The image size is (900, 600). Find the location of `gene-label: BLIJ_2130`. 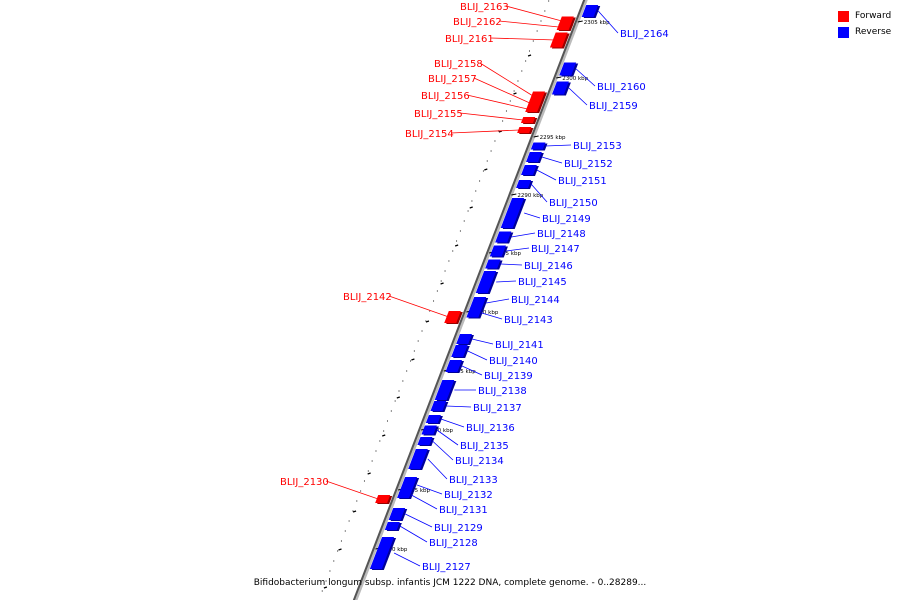

gene-label: BLIJ_2130 is located at coordinates (304, 482).